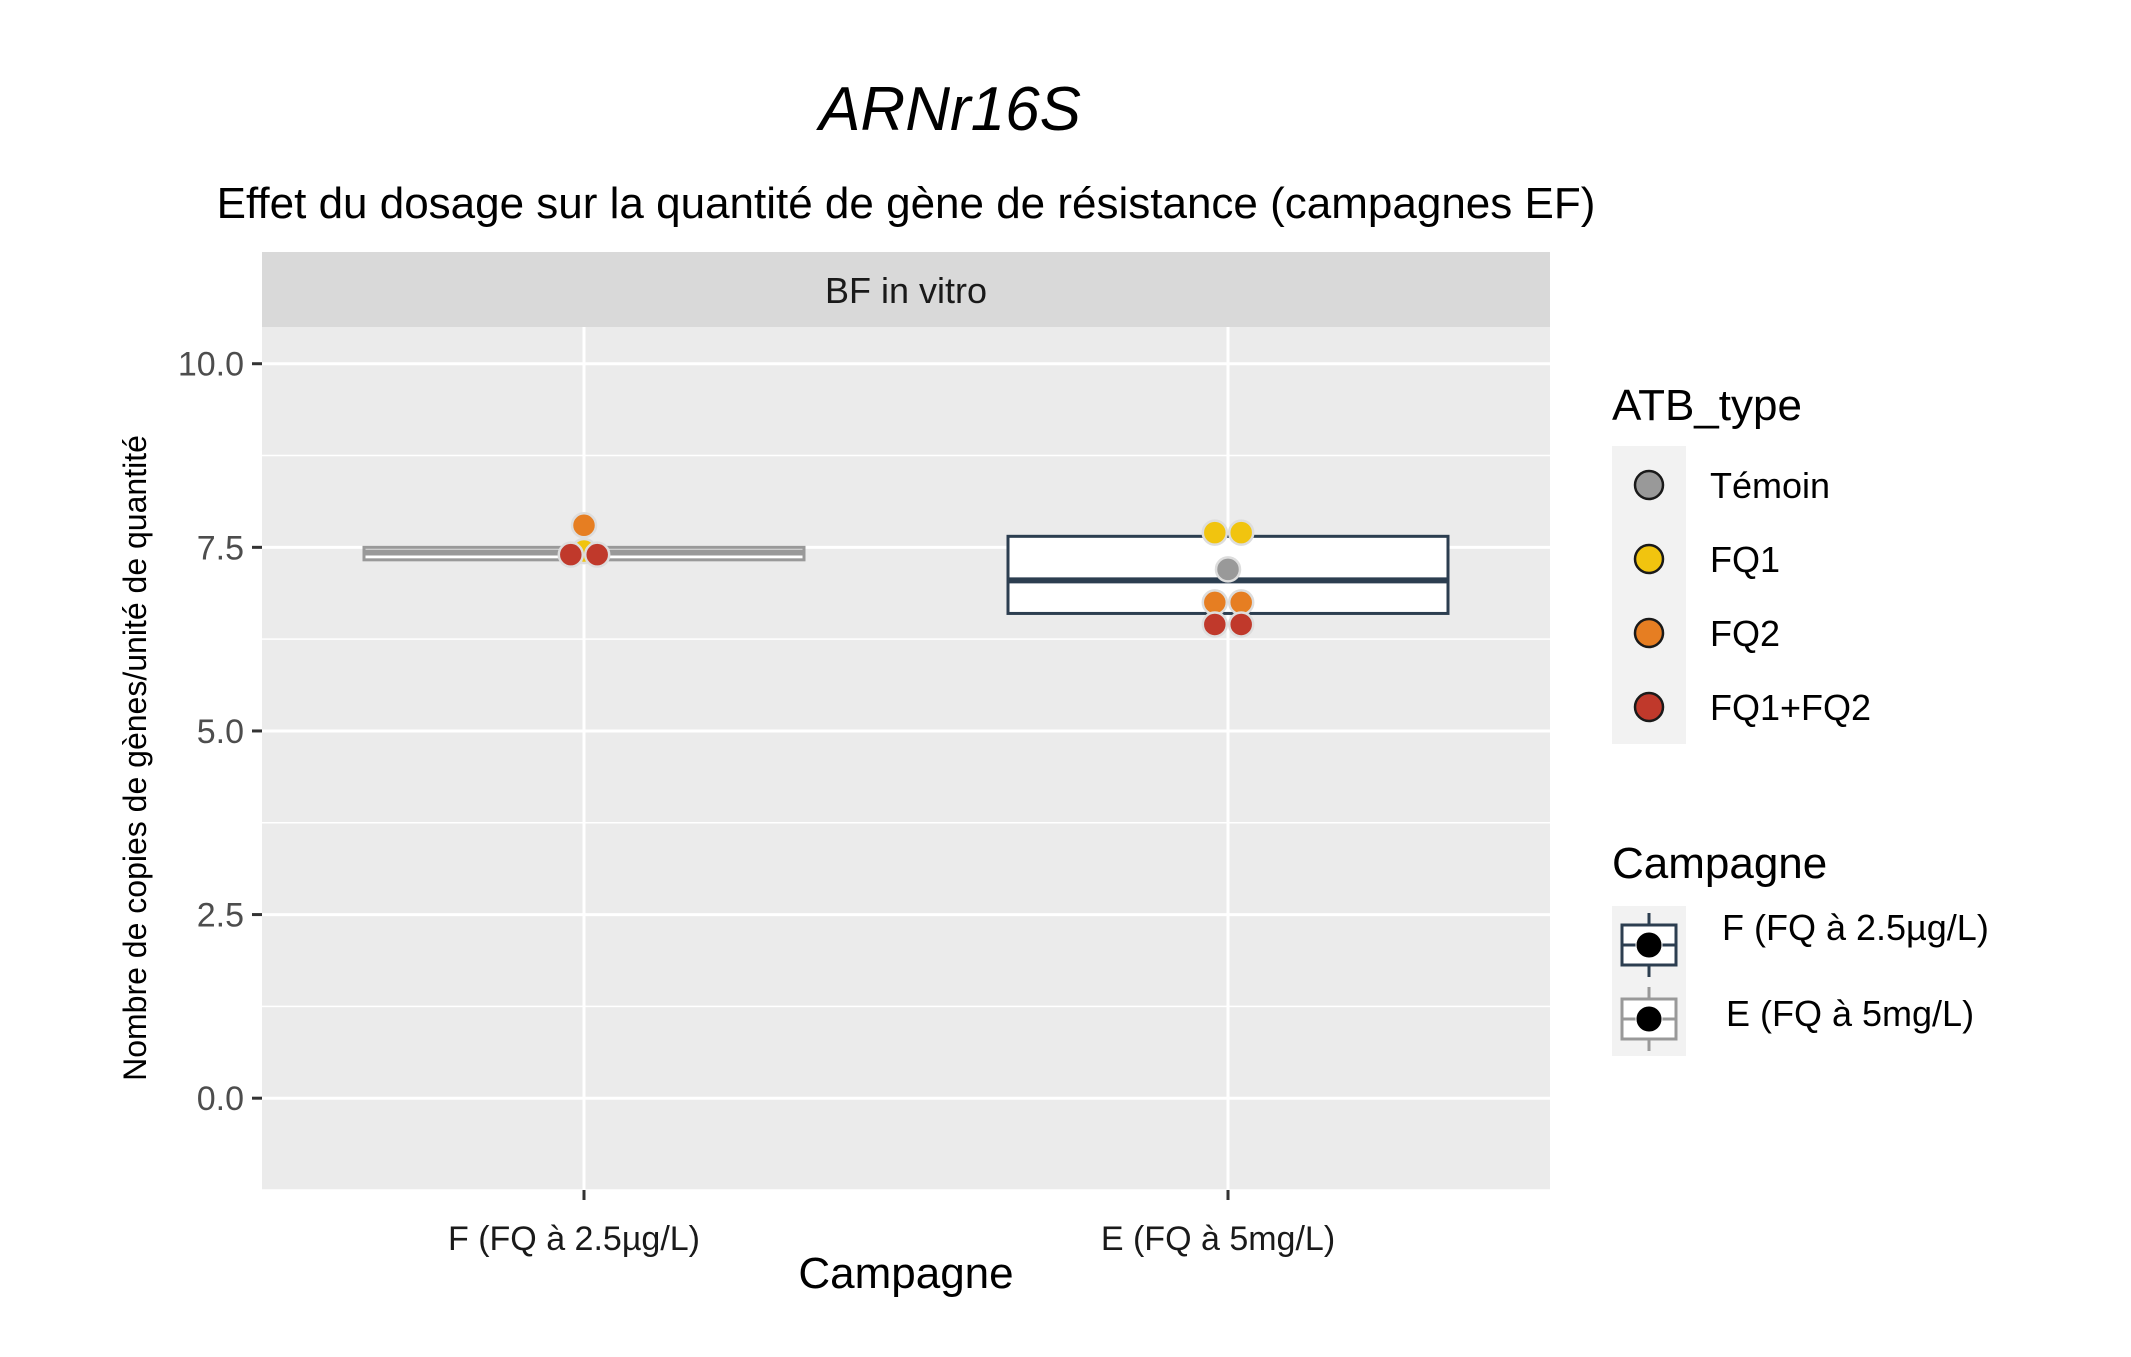  Describe the element at coordinates (220, 548) in the screenshot. I see `y-tick-label: 7.5` at that location.